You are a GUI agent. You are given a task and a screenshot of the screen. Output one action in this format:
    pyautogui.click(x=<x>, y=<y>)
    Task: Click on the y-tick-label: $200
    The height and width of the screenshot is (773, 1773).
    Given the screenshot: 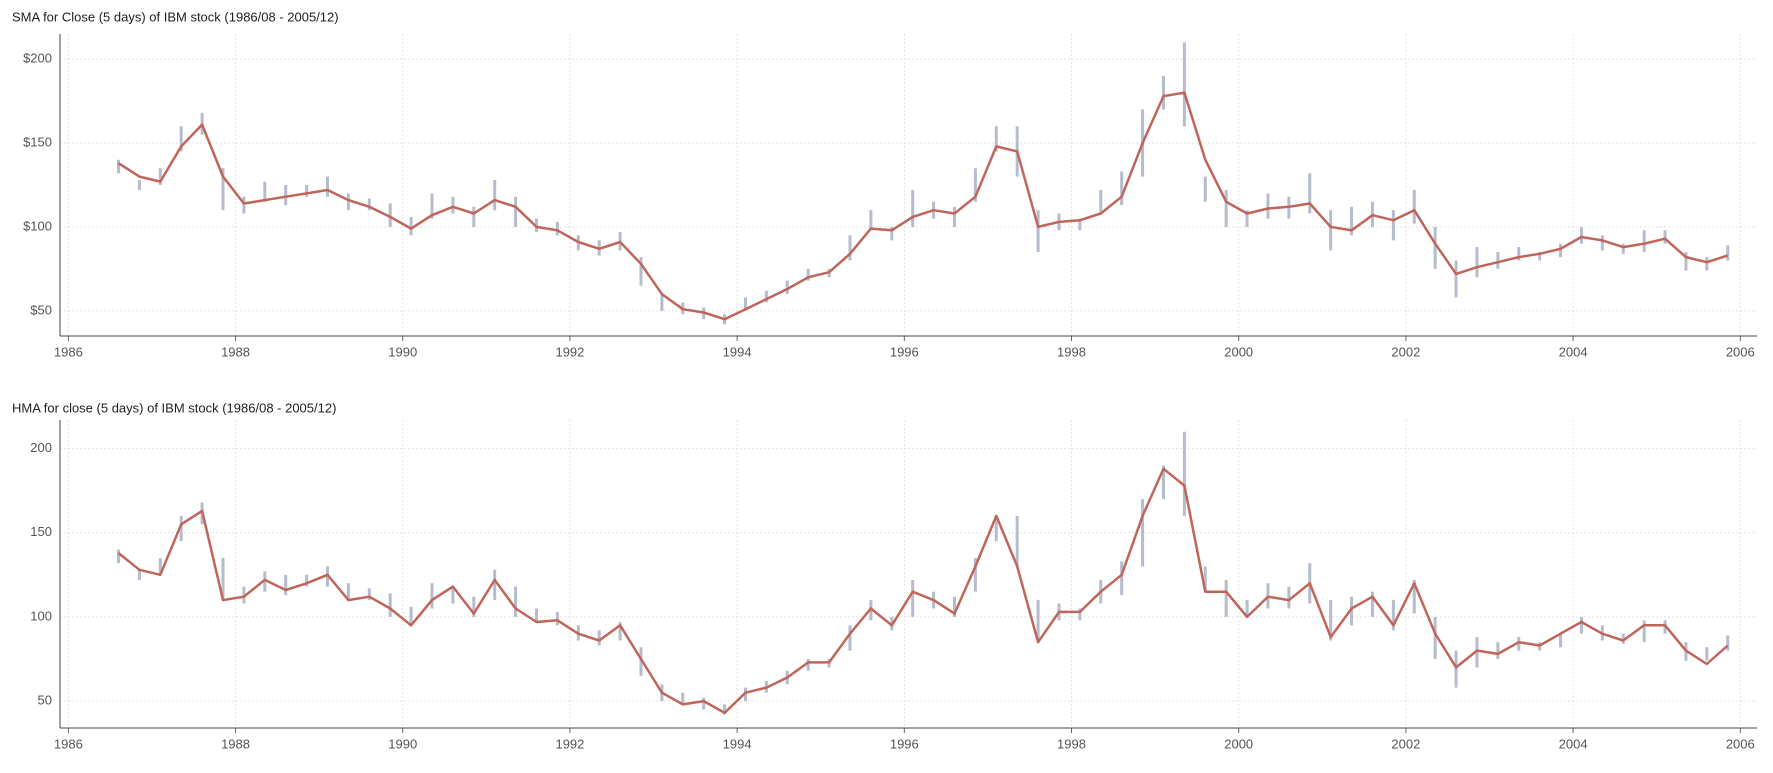 What is the action you would take?
    pyautogui.click(x=37, y=58)
    